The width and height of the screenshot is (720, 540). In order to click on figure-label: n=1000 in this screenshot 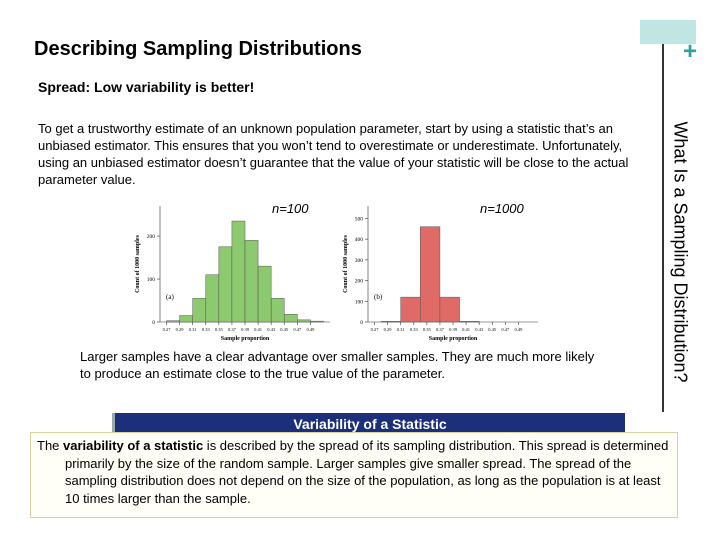, I will do `click(502, 208)`.